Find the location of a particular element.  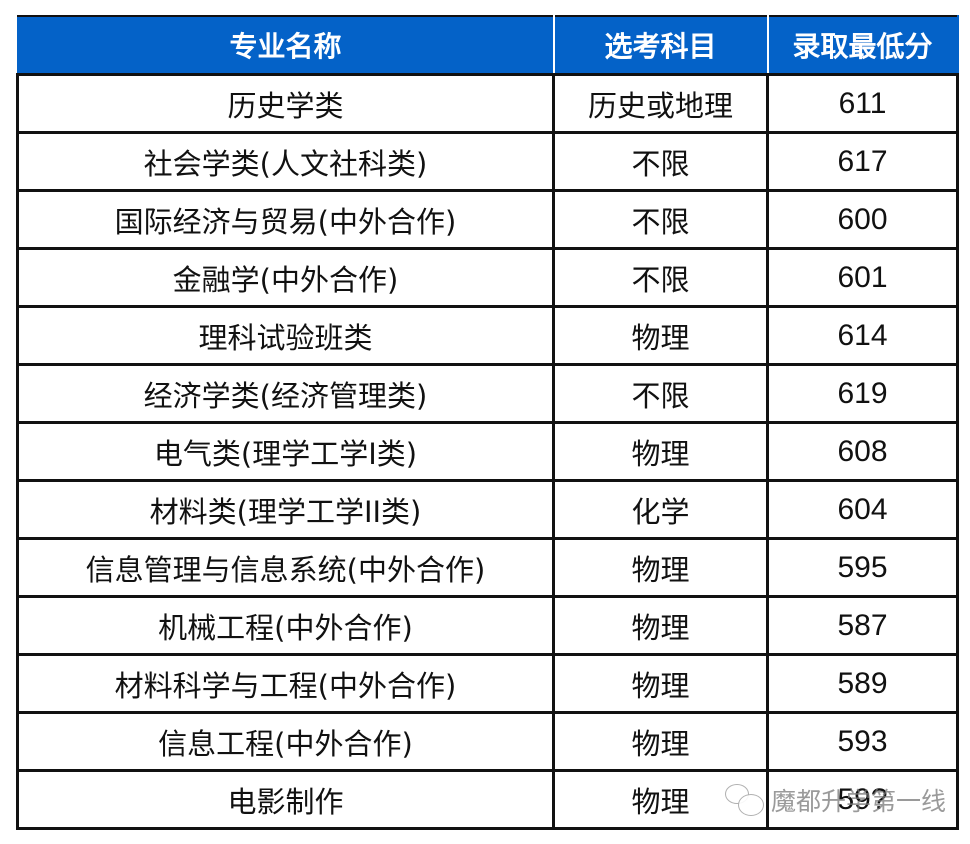

cell-major: 机械工程(中外合作) is located at coordinates (285, 625).